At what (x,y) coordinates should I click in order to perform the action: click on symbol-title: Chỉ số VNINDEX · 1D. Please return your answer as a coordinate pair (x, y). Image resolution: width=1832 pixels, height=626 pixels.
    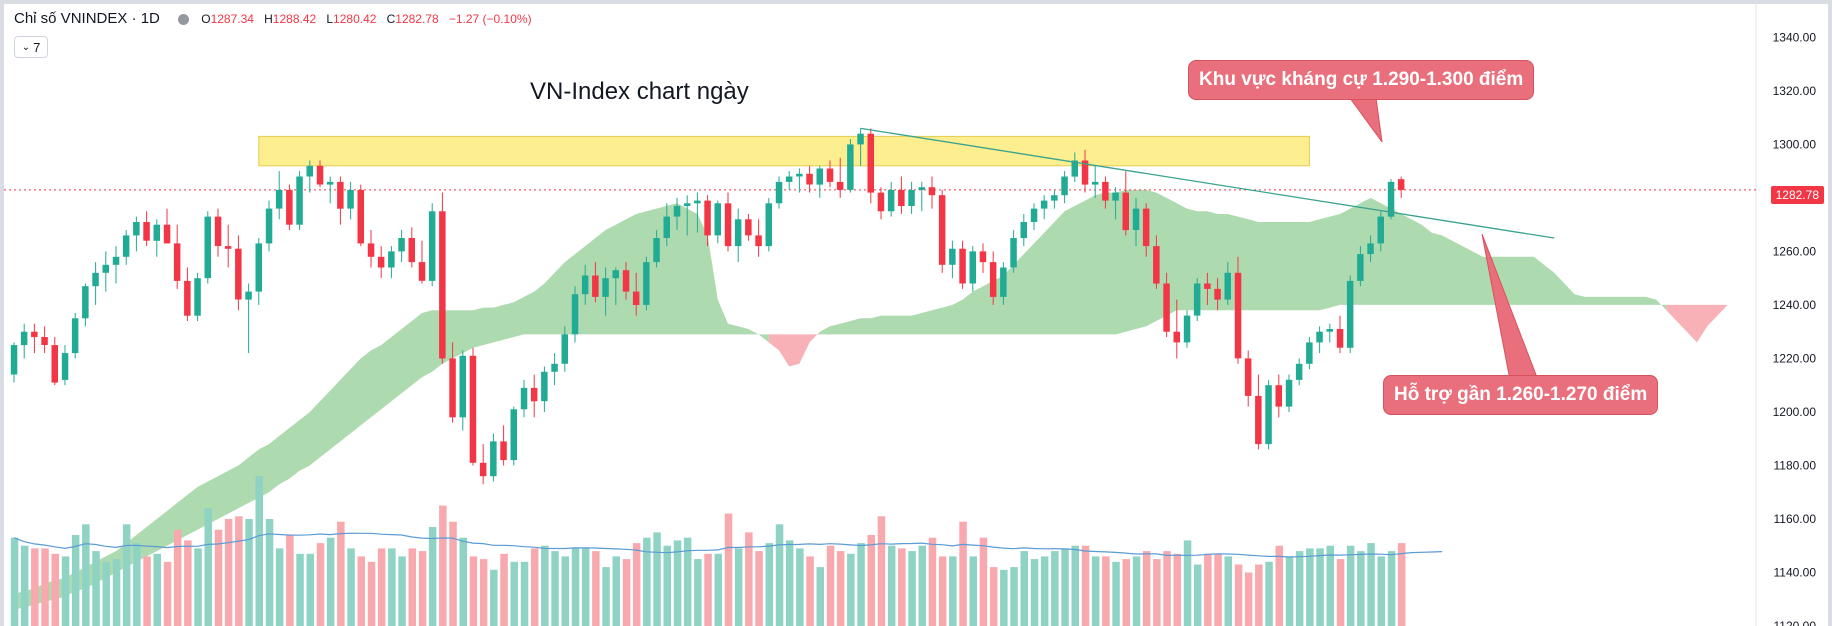
    Looking at the image, I should click on (87, 18).